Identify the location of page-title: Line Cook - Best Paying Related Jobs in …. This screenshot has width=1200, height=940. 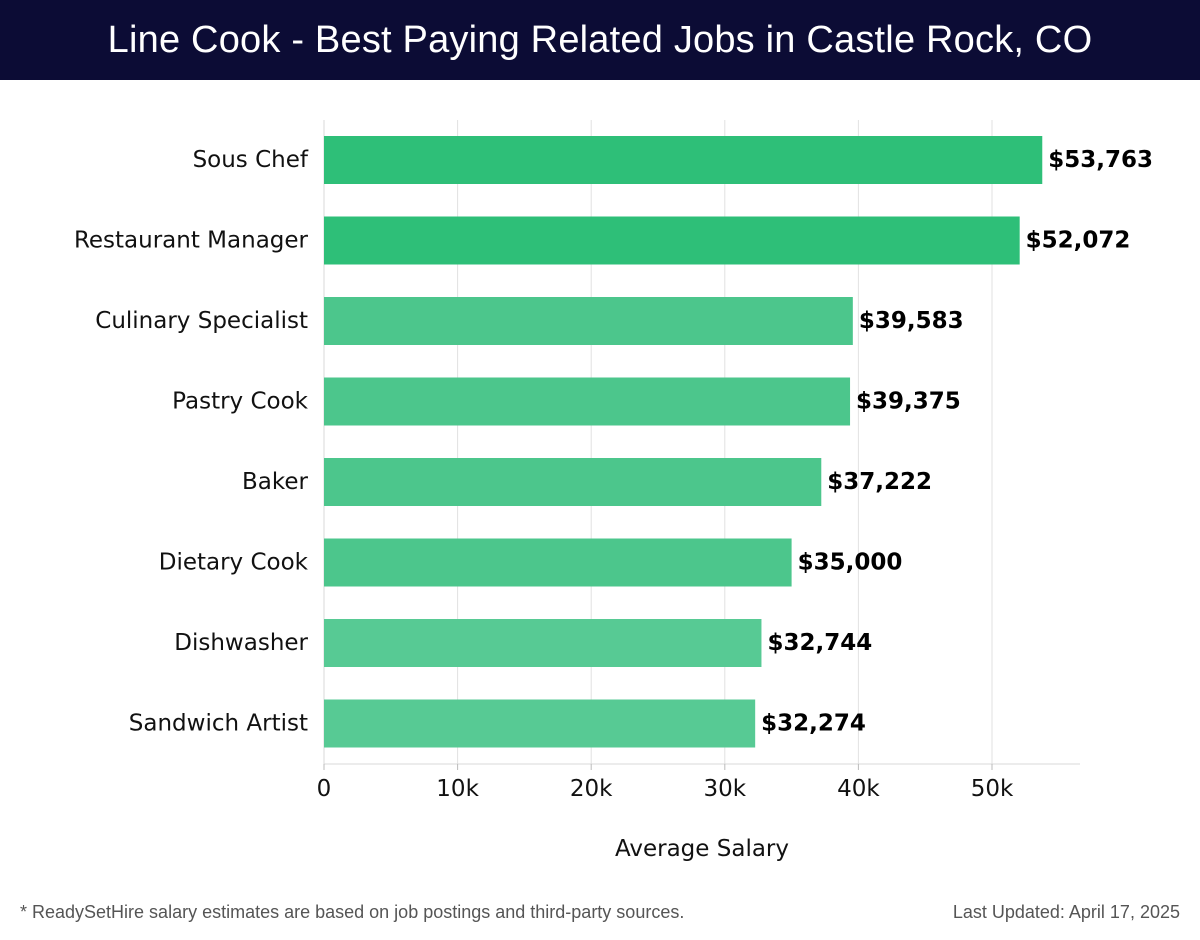
(600, 39).